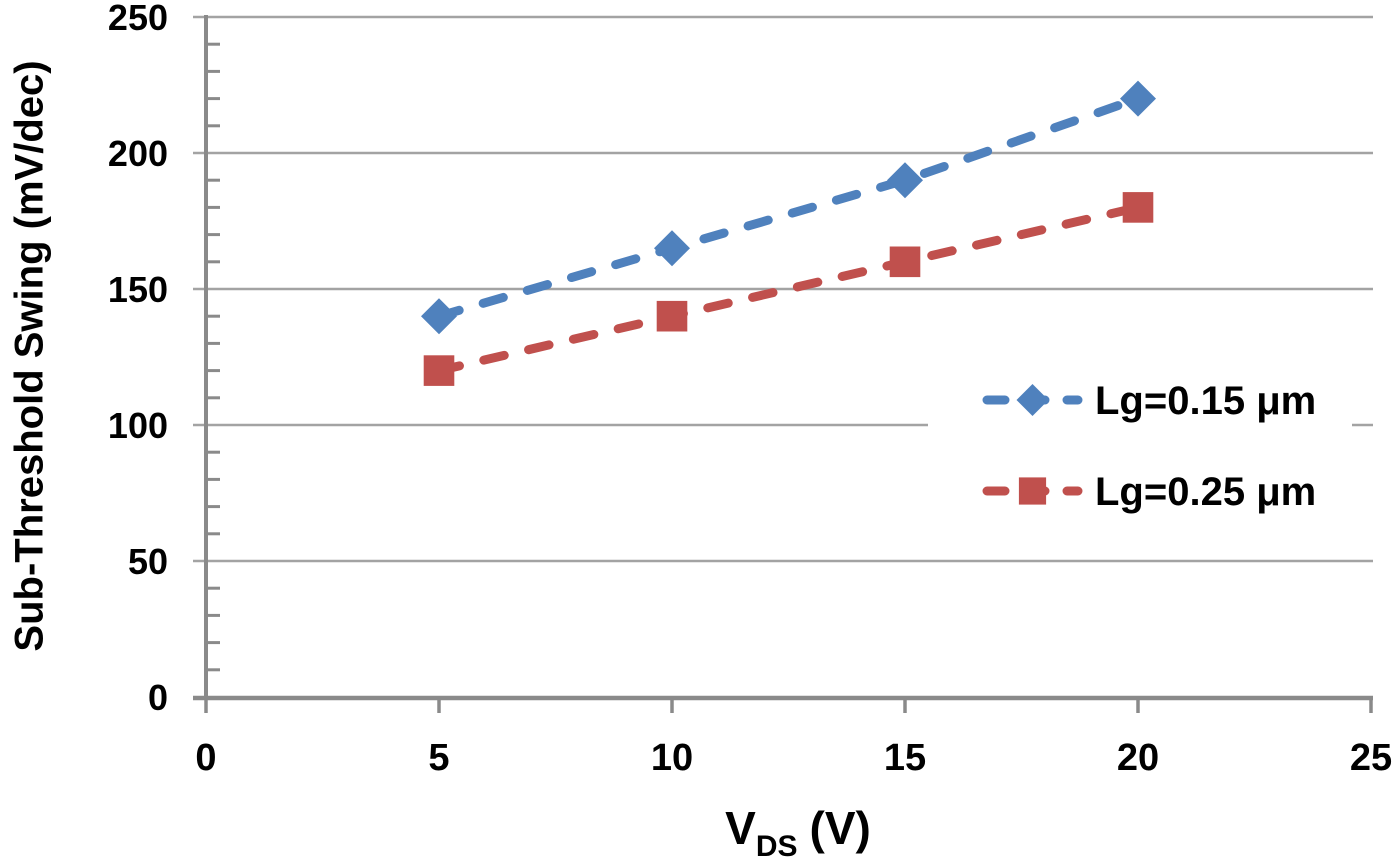  Describe the element at coordinates (840, 828) in the screenshot. I see `x-axis-title-unit: (V)` at that location.